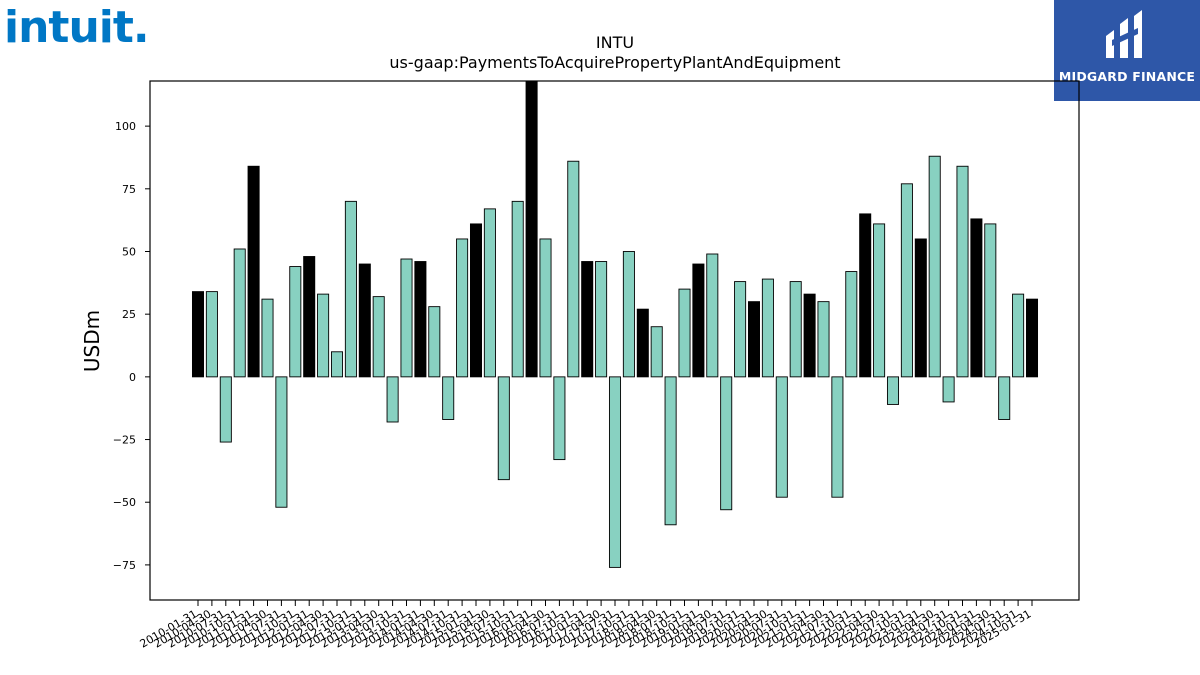 The height and width of the screenshot is (675, 1200). Describe the element at coordinates (129, 251) in the screenshot. I see `y-tick-label: 50` at that location.